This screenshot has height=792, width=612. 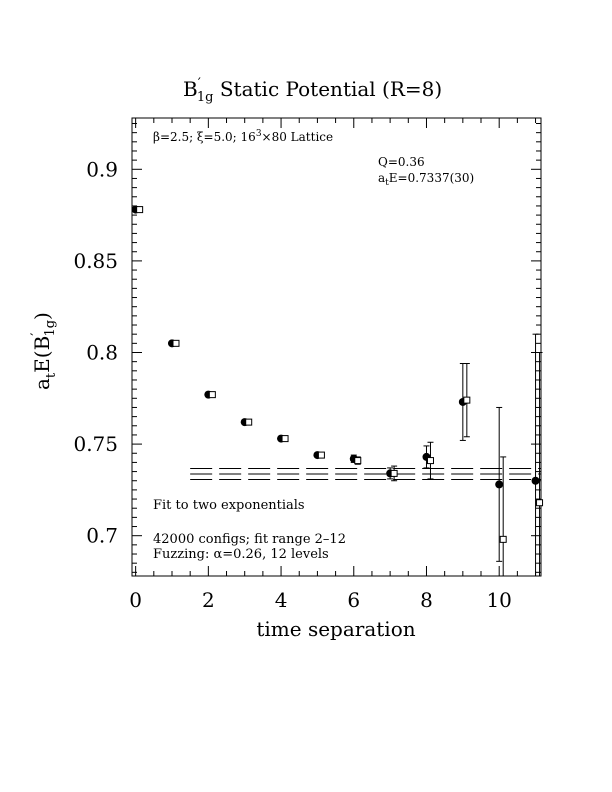 I want to click on y-tick-label: 0.75, so click(x=95, y=444).